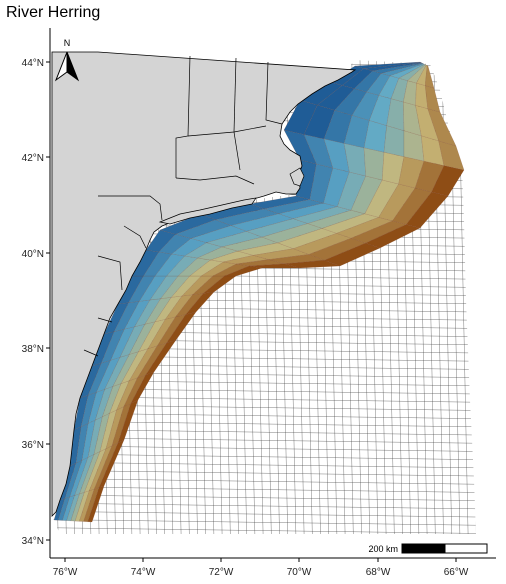  What do you see at coordinates (33, 541) in the screenshot?
I see `lat-tick-label: 34°N` at bounding box center [33, 541].